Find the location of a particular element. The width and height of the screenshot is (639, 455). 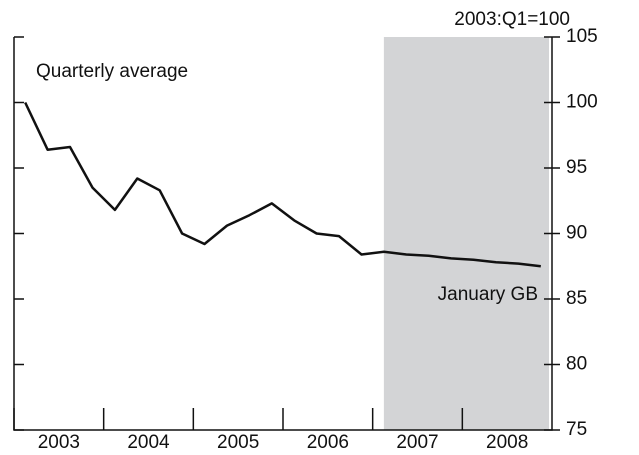

y-tick-label: 100 is located at coordinates (582, 102).